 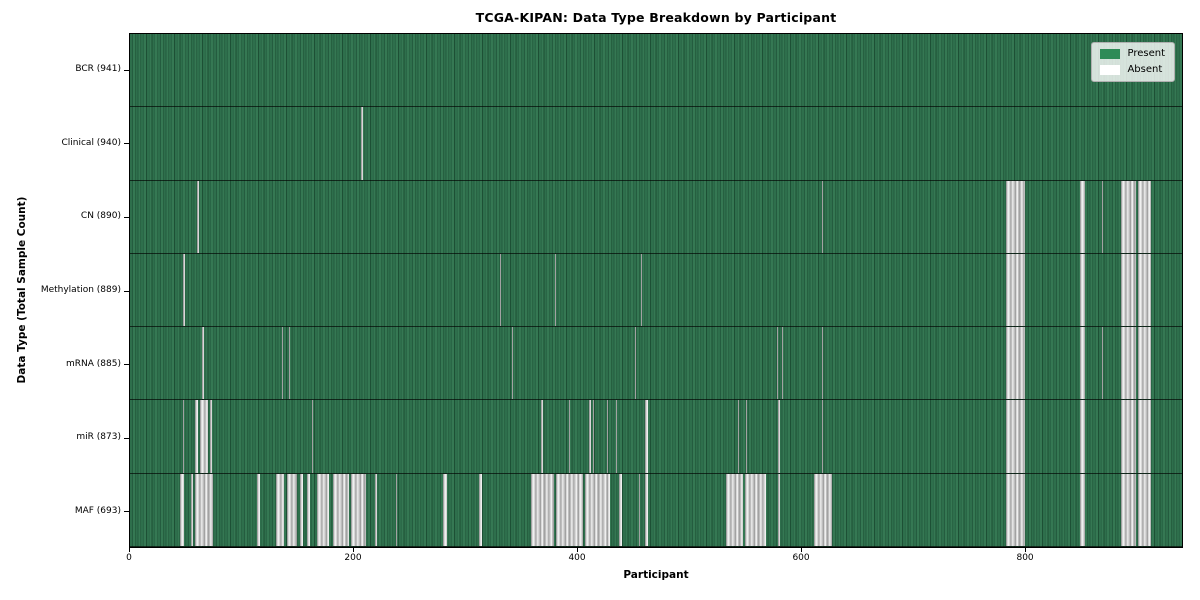 What do you see at coordinates (1110, 53) in the screenshot?
I see `present-swatch` at bounding box center [1110, 53].